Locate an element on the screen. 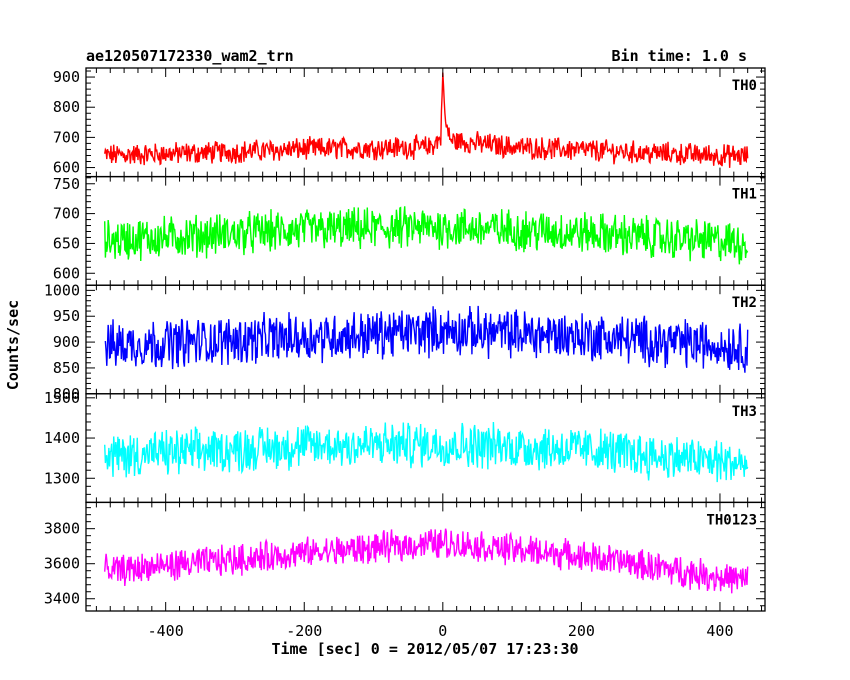 The width and height of the screenshot is (850, 680). panel-label: TH0 is located at coordinates (744, 86).